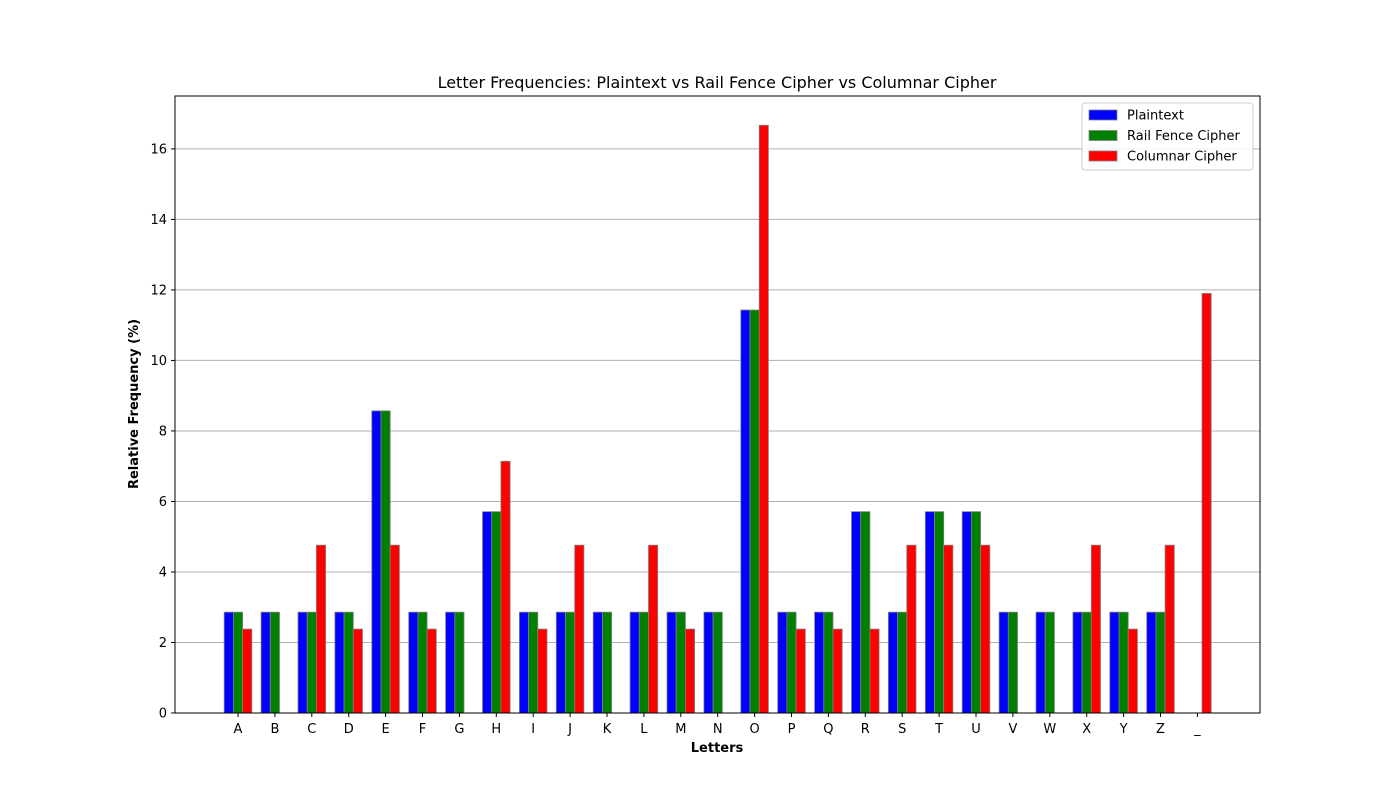 Image resolution: width=1400 pixels, height=800 pixels. What do you see at coordinates (690, 671) in the screenshot?
I see `bar-columnar-cipher-M` at bounding box center [690, 671].